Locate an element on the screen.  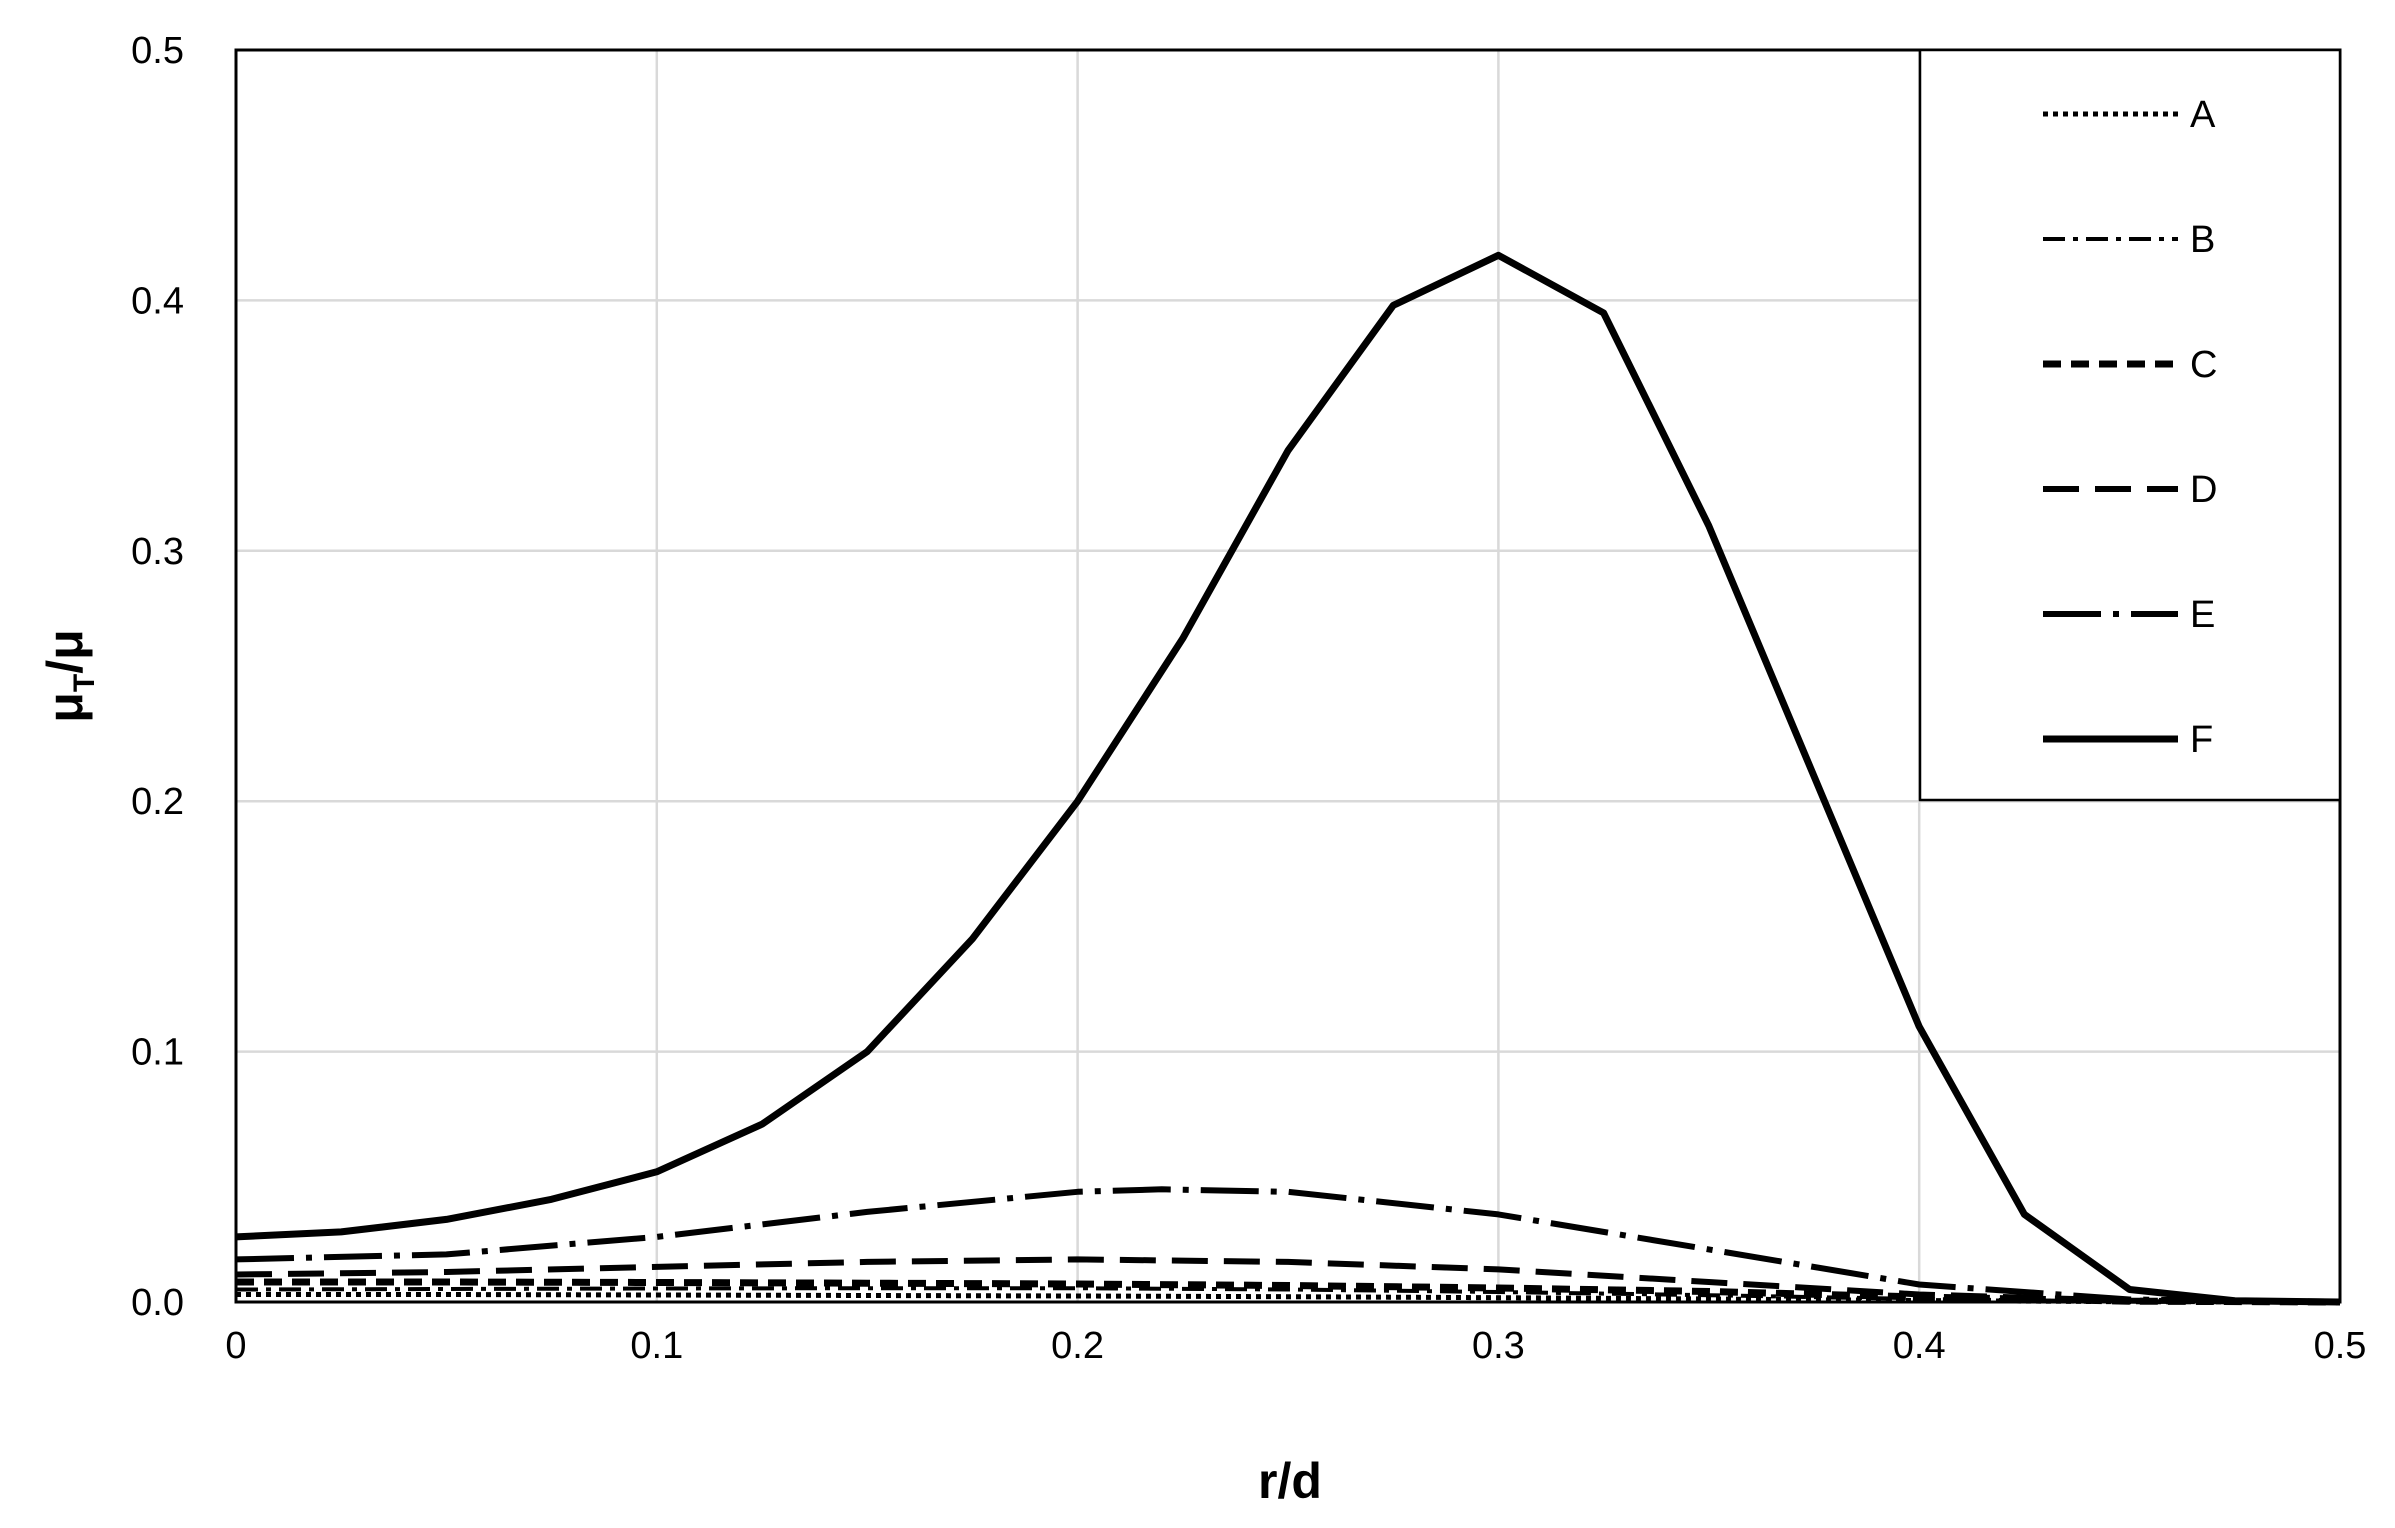
x-tick-label: 0.2 is located at coordinates (1077, 1346).